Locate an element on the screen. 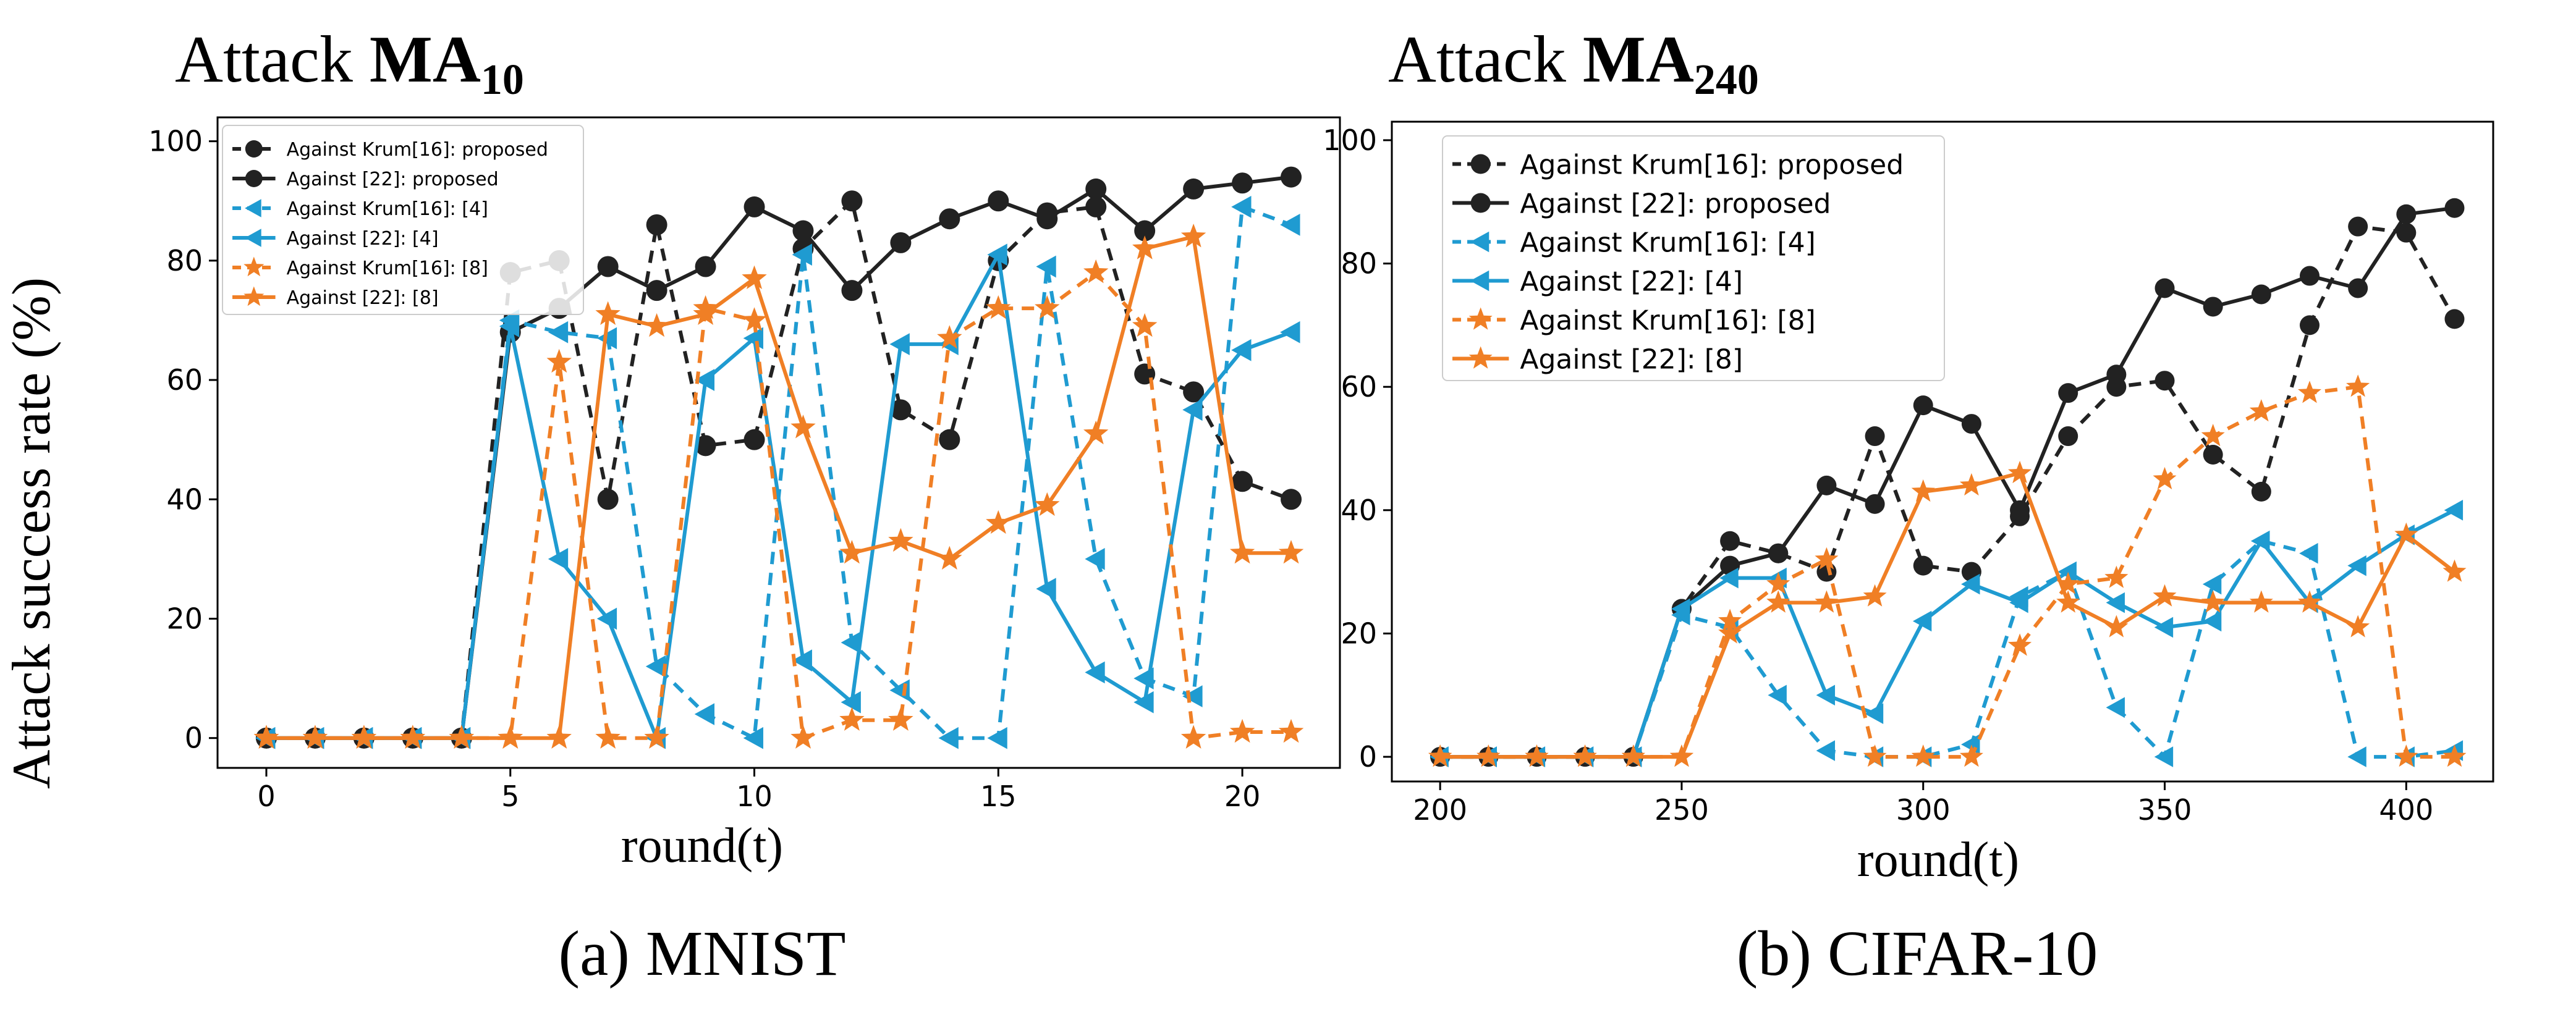 Image resolution: width=2576 pixels, height=1015 pixels. chart-title-mnist: Attack MA10 is located at coordinates (349, 63).